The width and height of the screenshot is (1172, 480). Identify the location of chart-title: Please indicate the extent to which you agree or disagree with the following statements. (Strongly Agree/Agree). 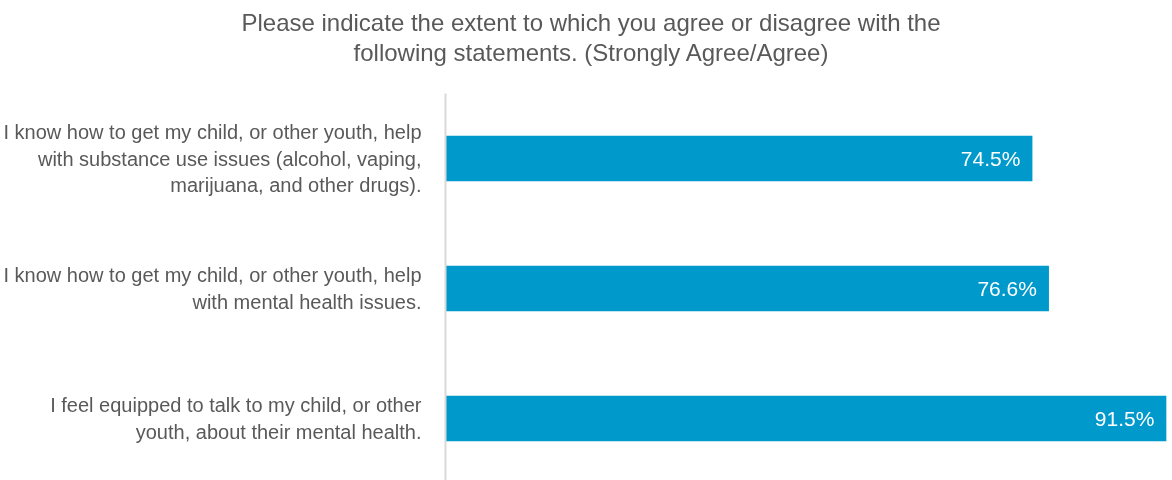
(591, 38).